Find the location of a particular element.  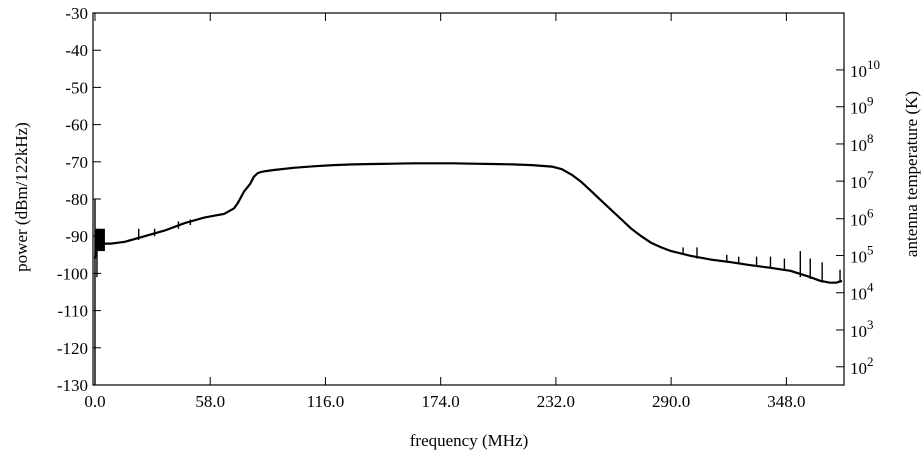

y2-tick-label: 10⁵ is located at coordinates (862, 255).